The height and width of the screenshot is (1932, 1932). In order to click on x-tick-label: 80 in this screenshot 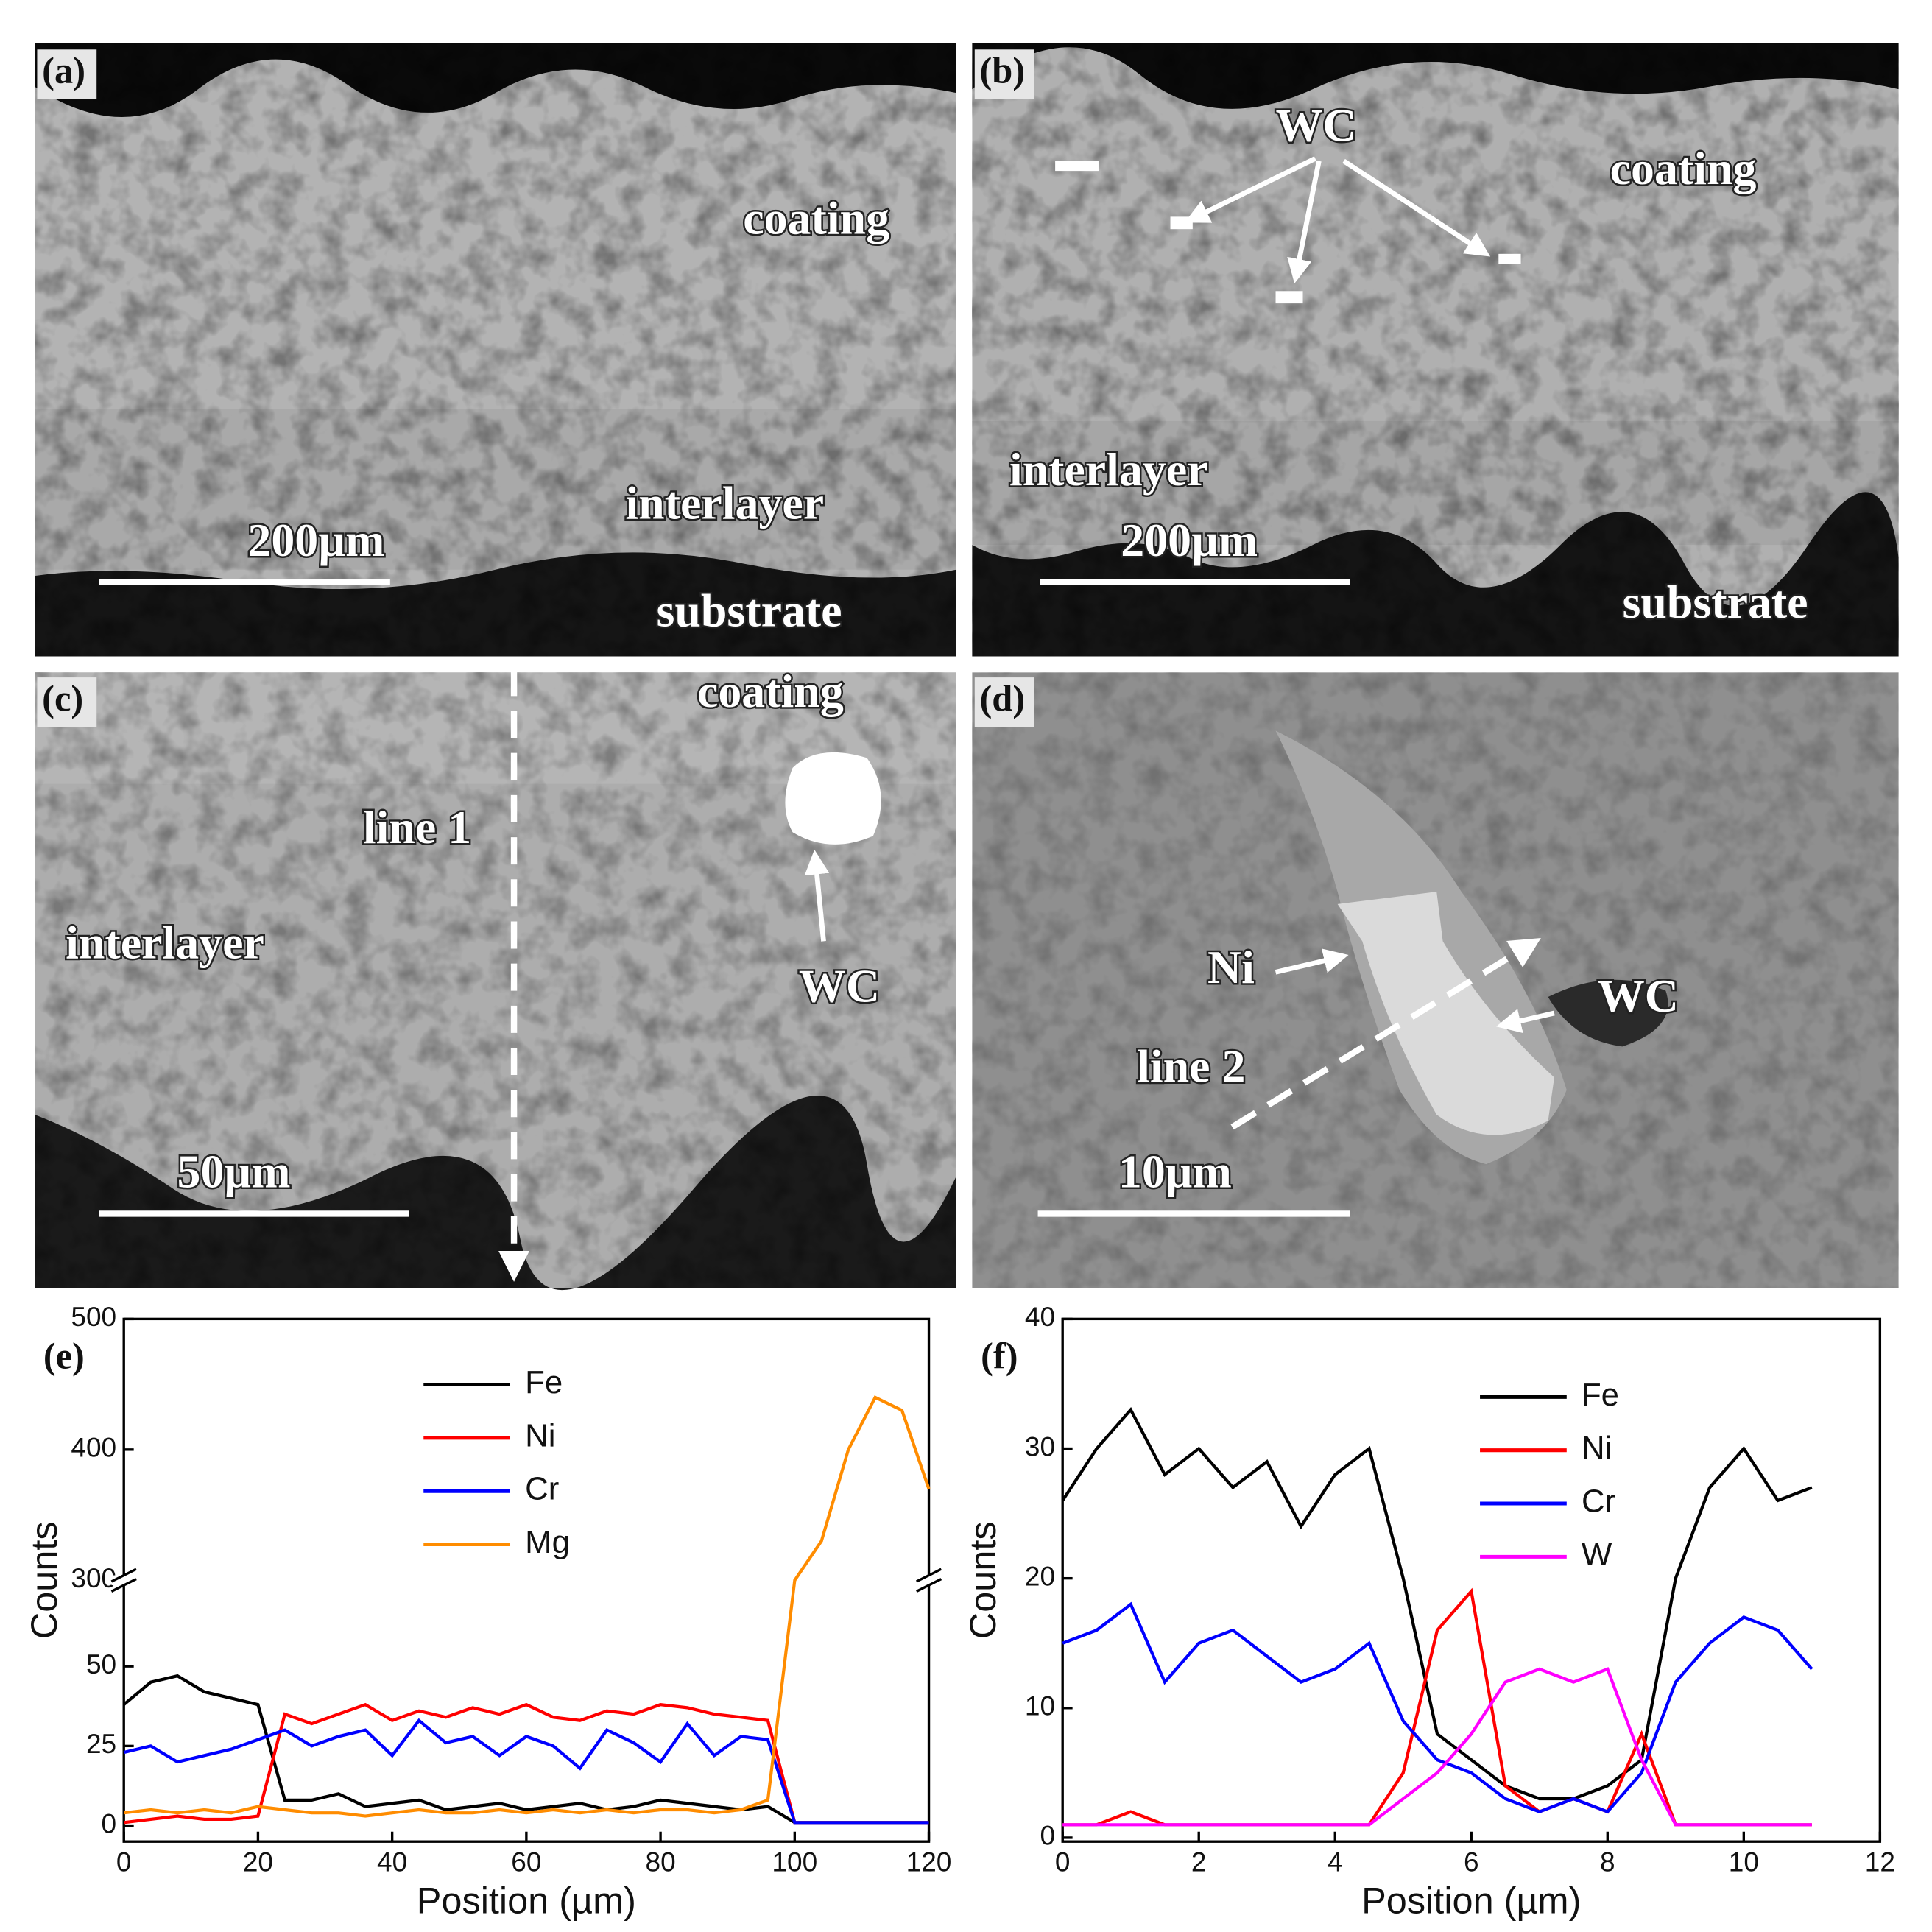, I will do `click(661, 1862)`.